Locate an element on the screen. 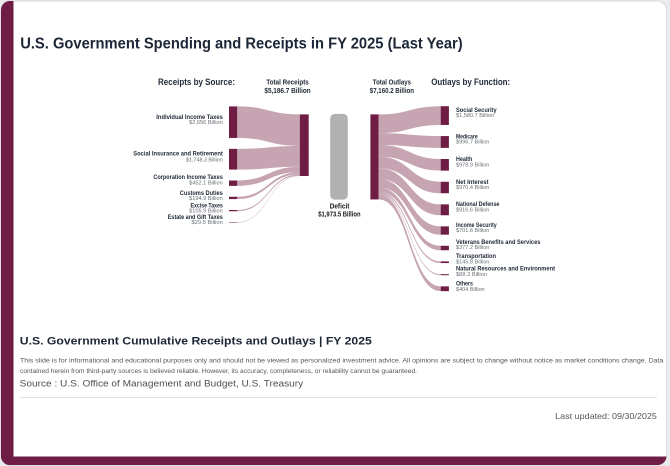 The image size is (670, 466). svg-text: Income Security is located at coordinates (476, 225).